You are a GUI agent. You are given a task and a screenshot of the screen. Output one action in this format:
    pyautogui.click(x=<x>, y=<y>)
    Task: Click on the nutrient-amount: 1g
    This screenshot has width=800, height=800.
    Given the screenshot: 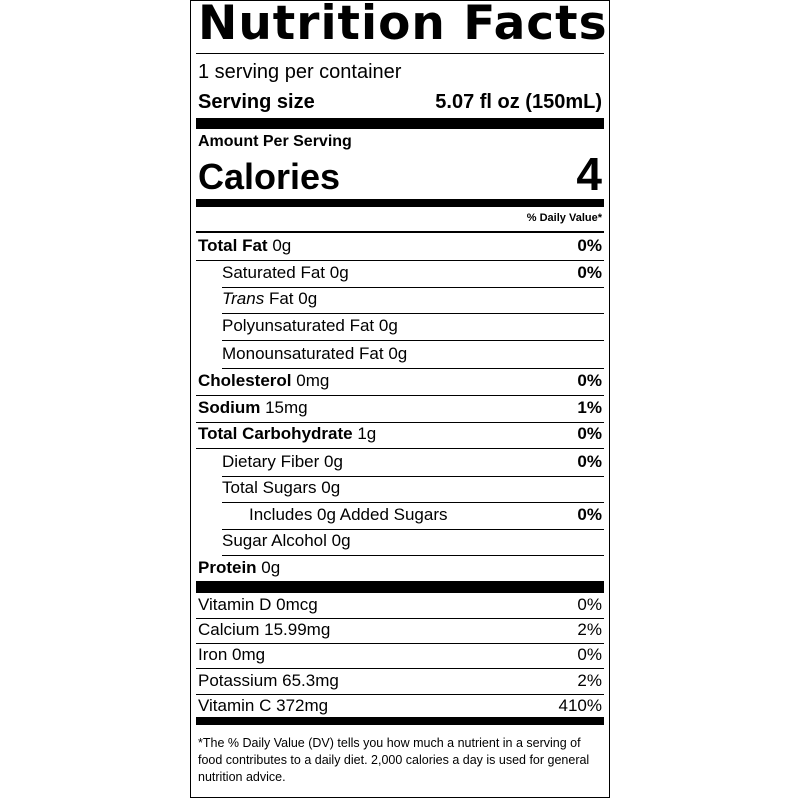 What is the action you would take?
    pyautogui.click(x=367, y=433)
    